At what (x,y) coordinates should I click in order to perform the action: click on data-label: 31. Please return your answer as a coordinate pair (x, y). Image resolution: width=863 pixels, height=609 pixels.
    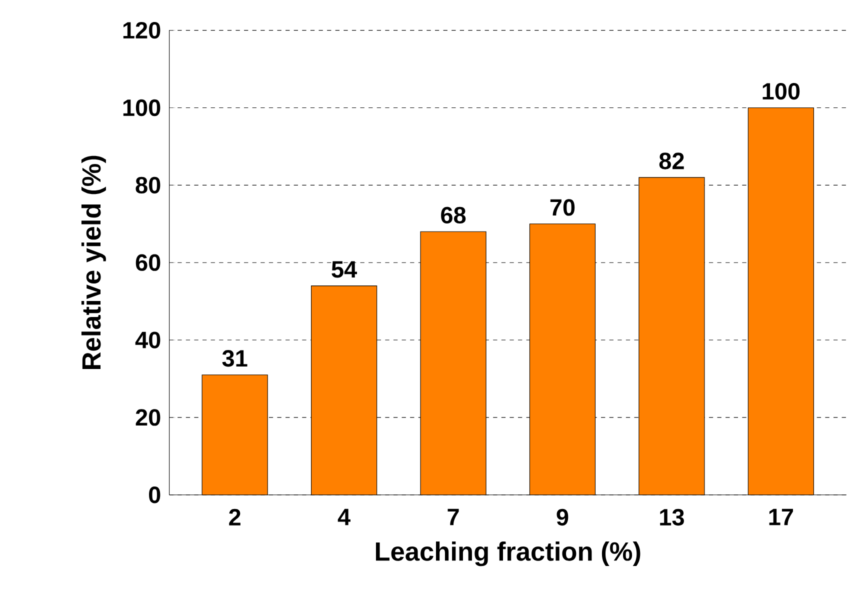
    Looking at the image, I should click on (235, 358).